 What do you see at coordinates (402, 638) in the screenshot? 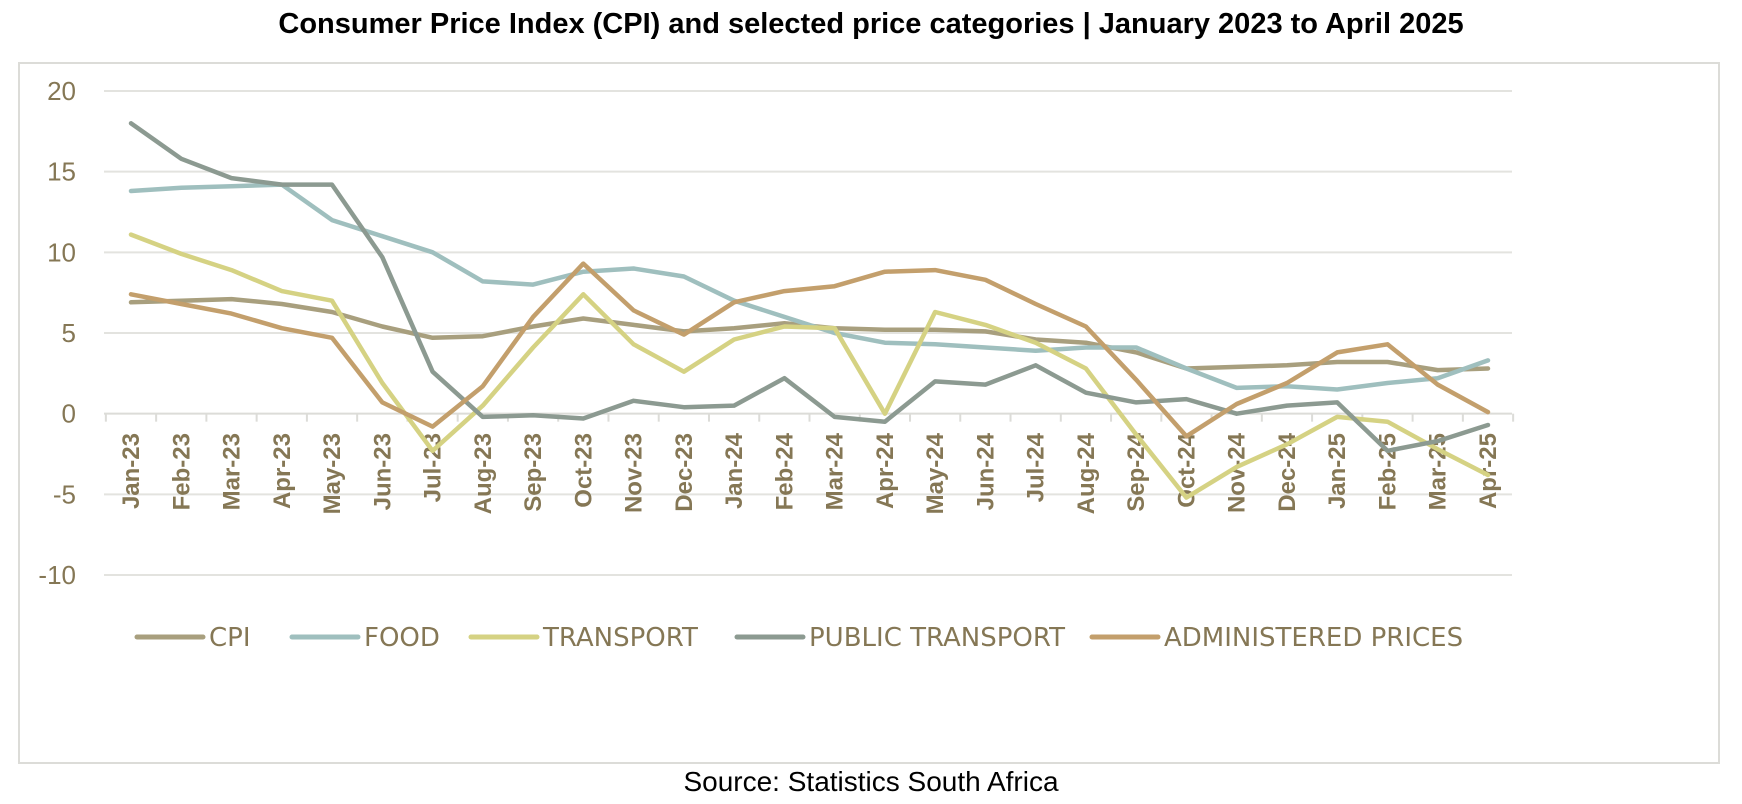
I see `legend-label: FOOD` at bounding box center [402, 638].